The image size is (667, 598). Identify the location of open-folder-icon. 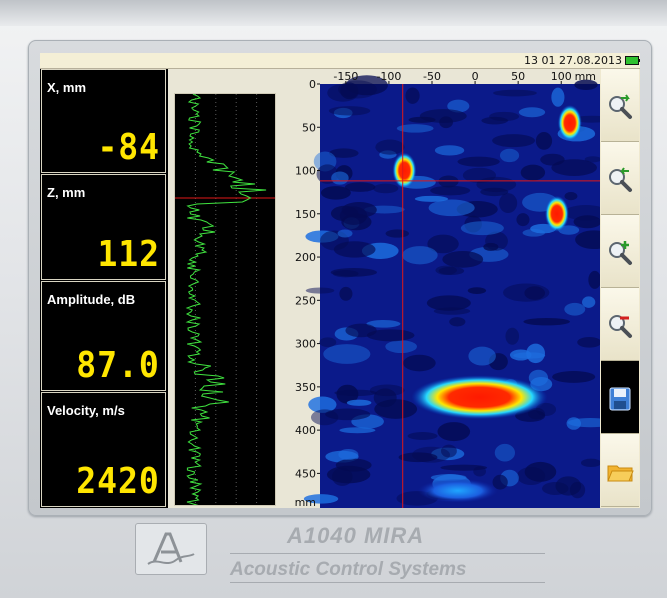
(620, 473).